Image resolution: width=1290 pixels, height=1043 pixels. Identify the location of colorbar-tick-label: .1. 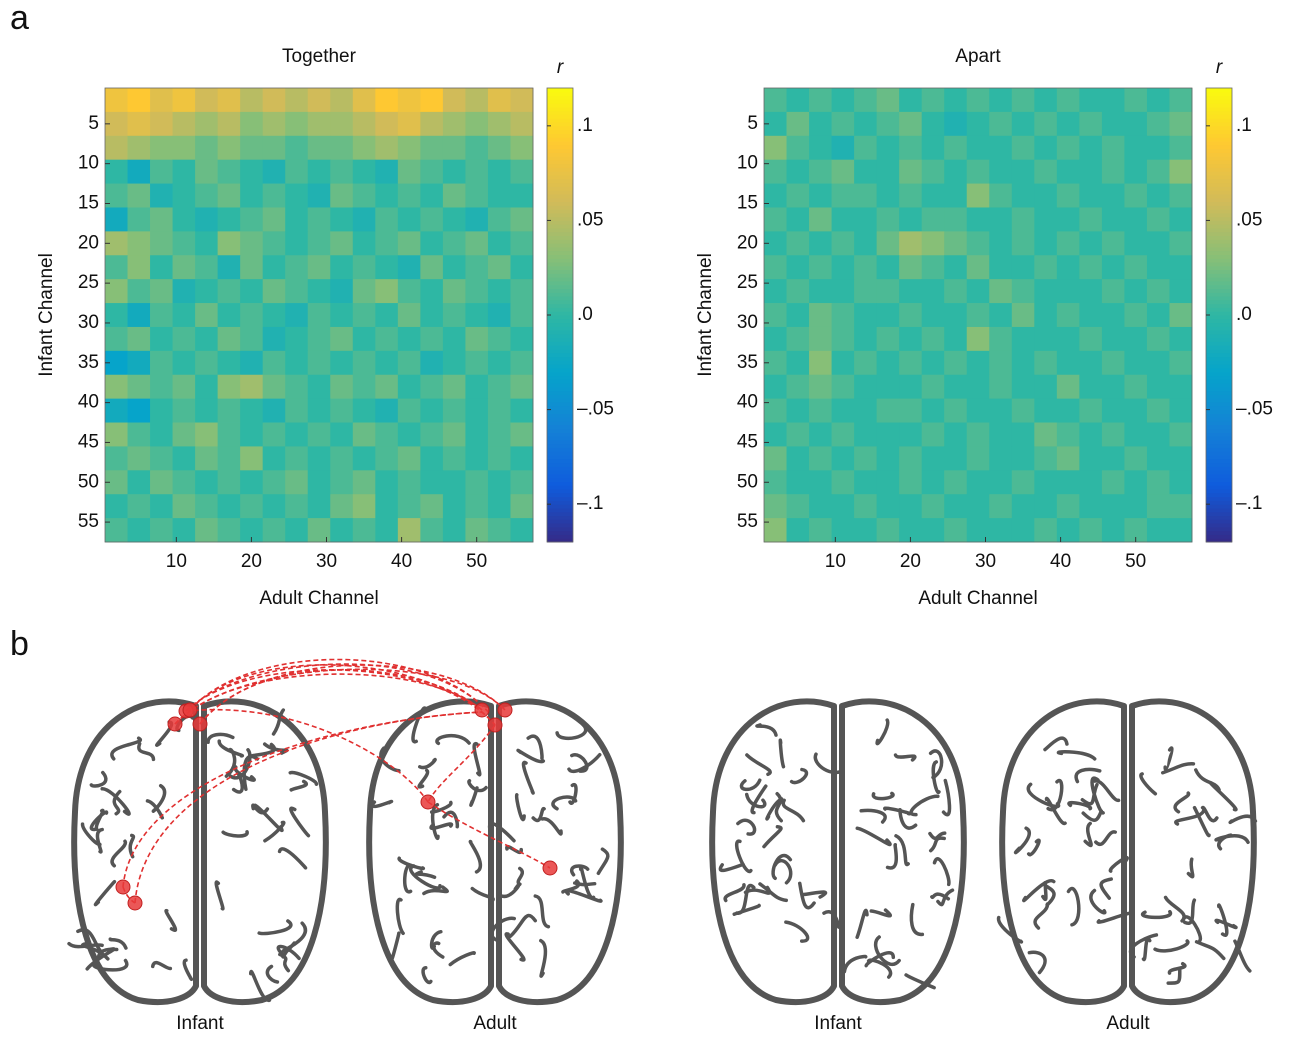
(585, 125).